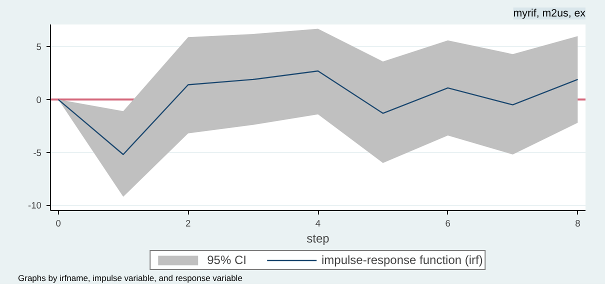  Describe the element at coordinates (402, 260) in the screenshot. I see `legend-label: impulse-response function (irf)` at that location.